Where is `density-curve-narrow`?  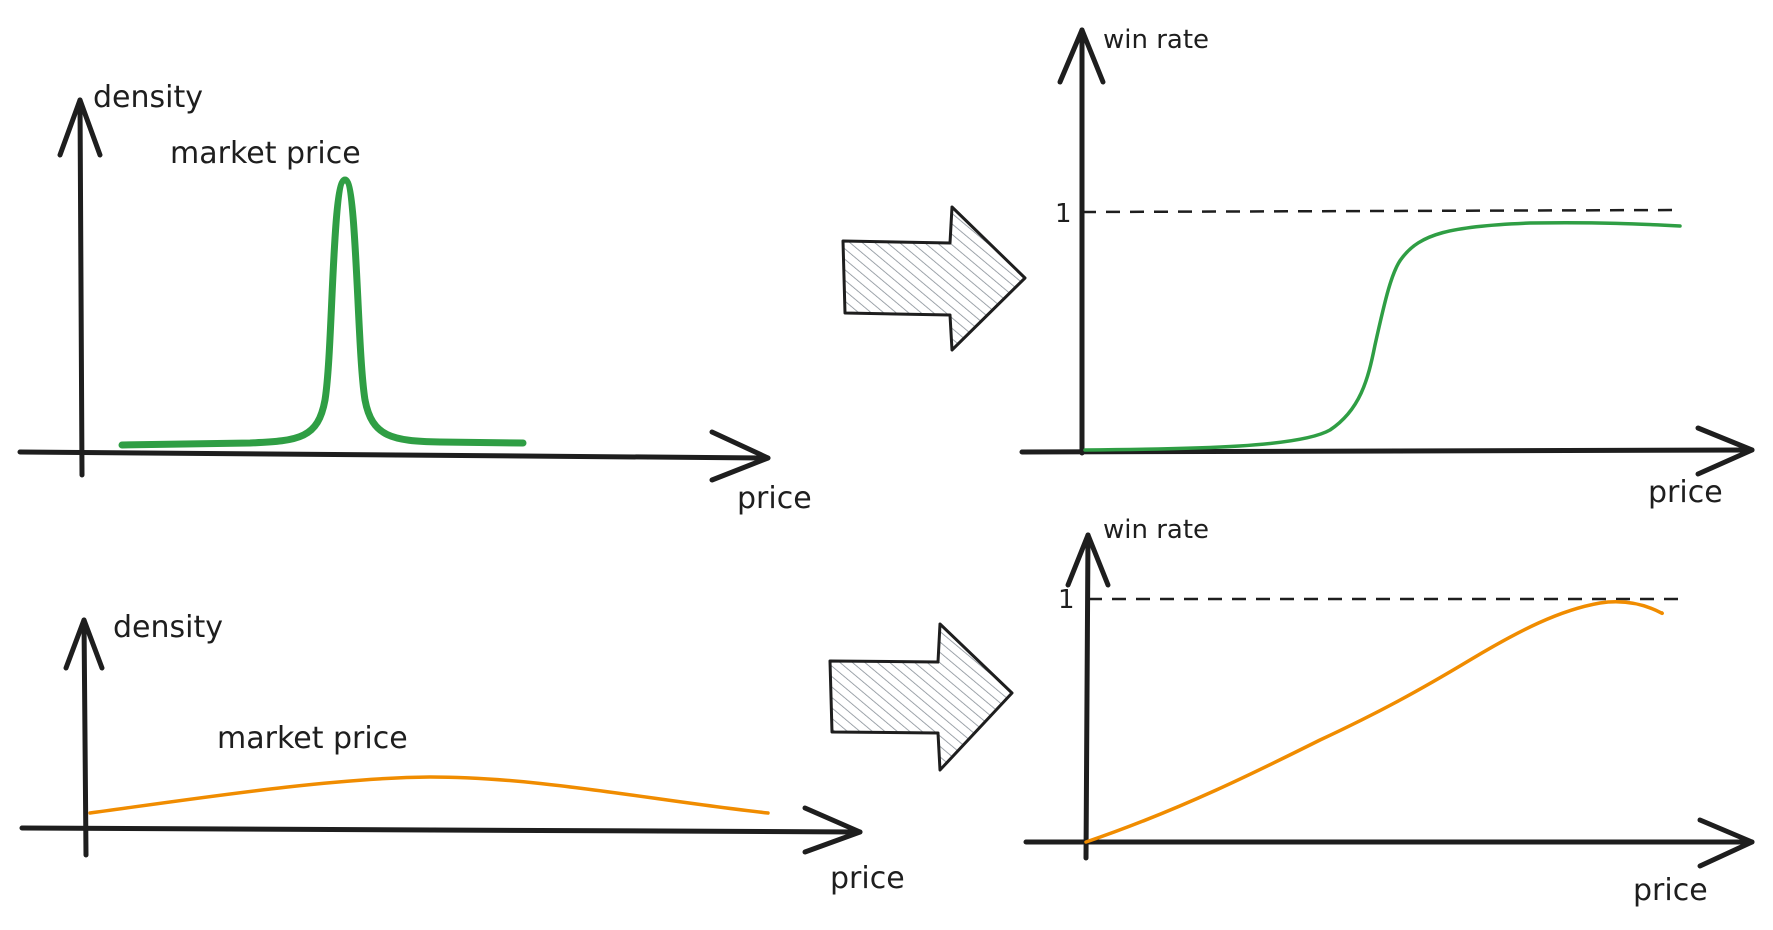 density-curve-narrow is located at coordinates (322, 312).